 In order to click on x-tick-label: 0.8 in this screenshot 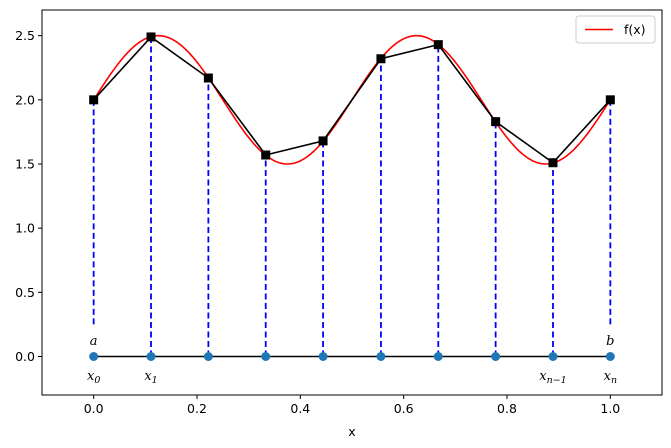, I will do `click(507, 408)`.